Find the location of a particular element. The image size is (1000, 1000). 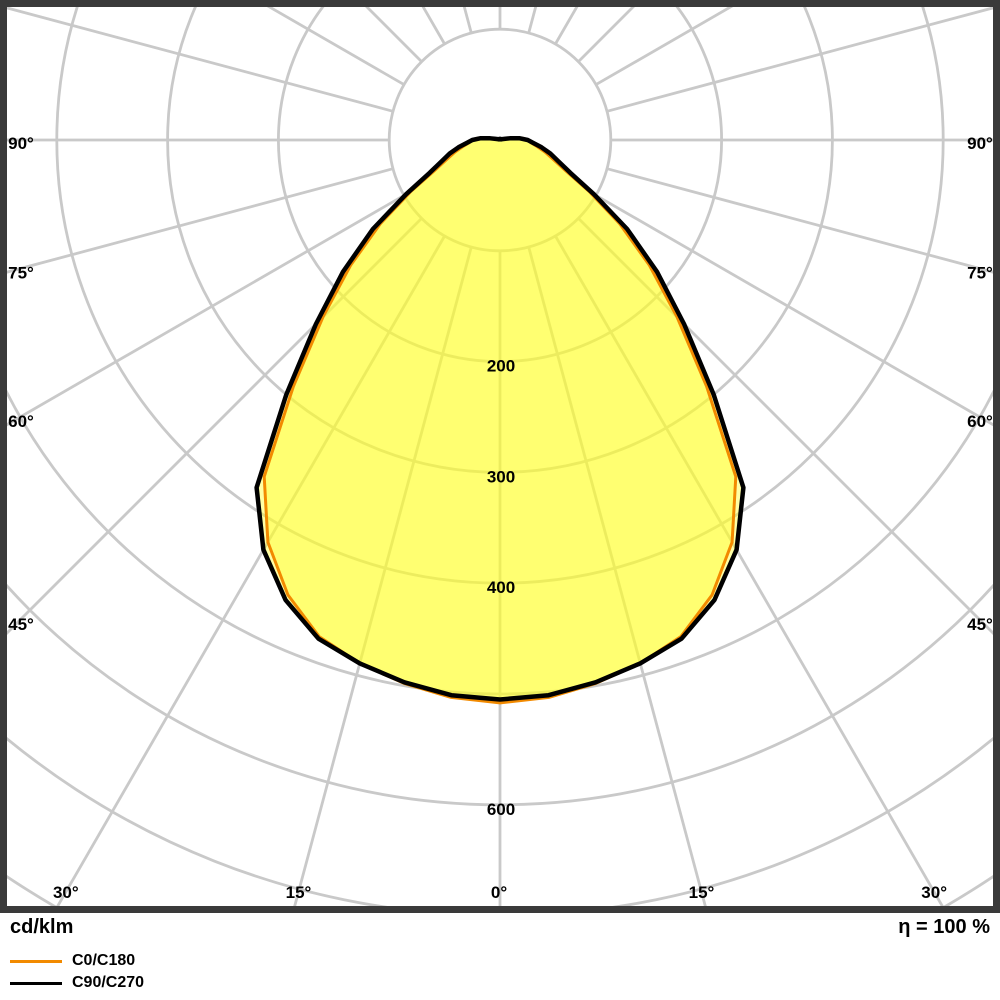

angle-label-right-60: 60° is located at coordinates (980, 421).